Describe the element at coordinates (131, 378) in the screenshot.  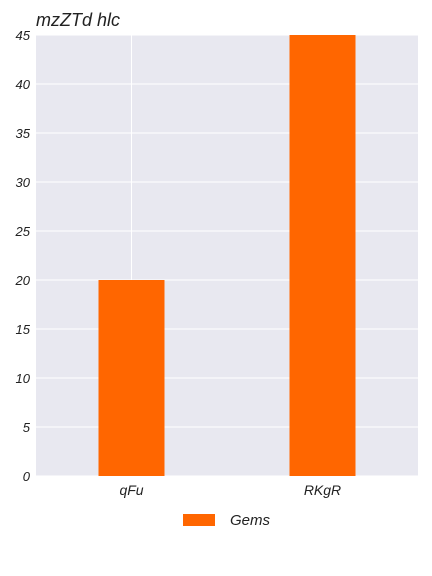
I see `bar-qFu` at that location.